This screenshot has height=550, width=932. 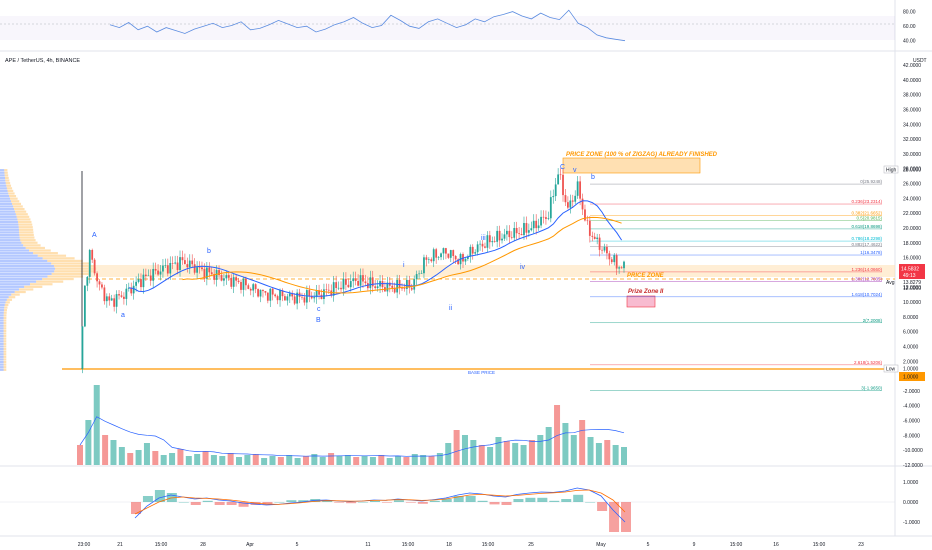 I want to click on fib-label-0: 0(25.9248), so click(x=871, y=181).